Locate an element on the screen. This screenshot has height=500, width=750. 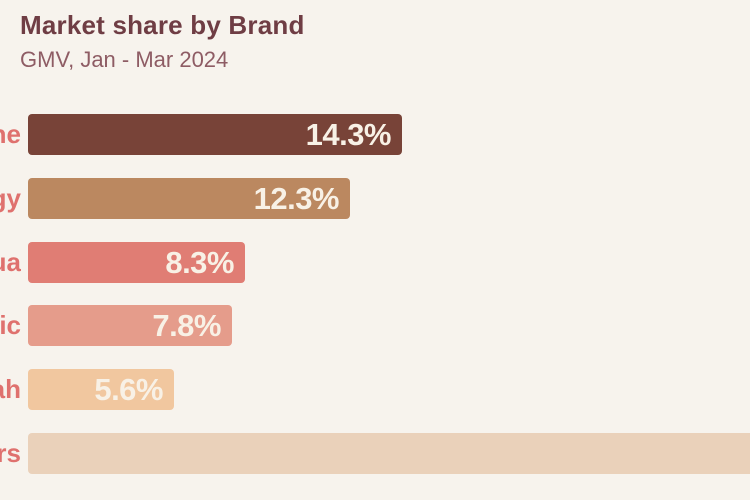
bar is located at coordinates (389, 453).